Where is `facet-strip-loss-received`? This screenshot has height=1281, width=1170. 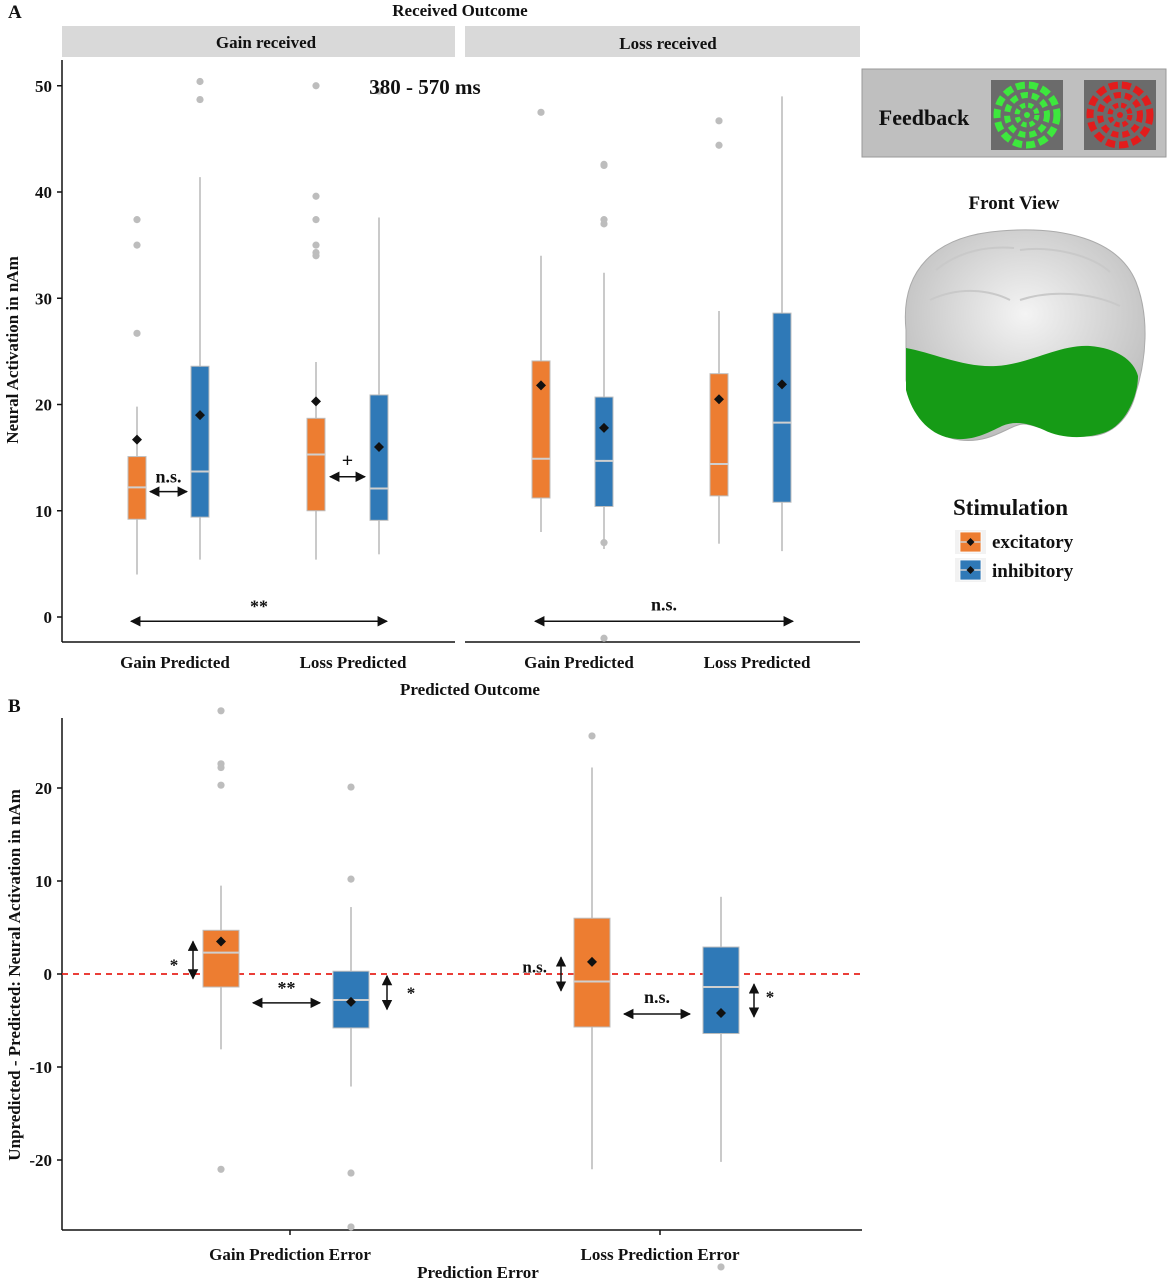
facet-strip-loss-received is located at coordinates (662, 41).